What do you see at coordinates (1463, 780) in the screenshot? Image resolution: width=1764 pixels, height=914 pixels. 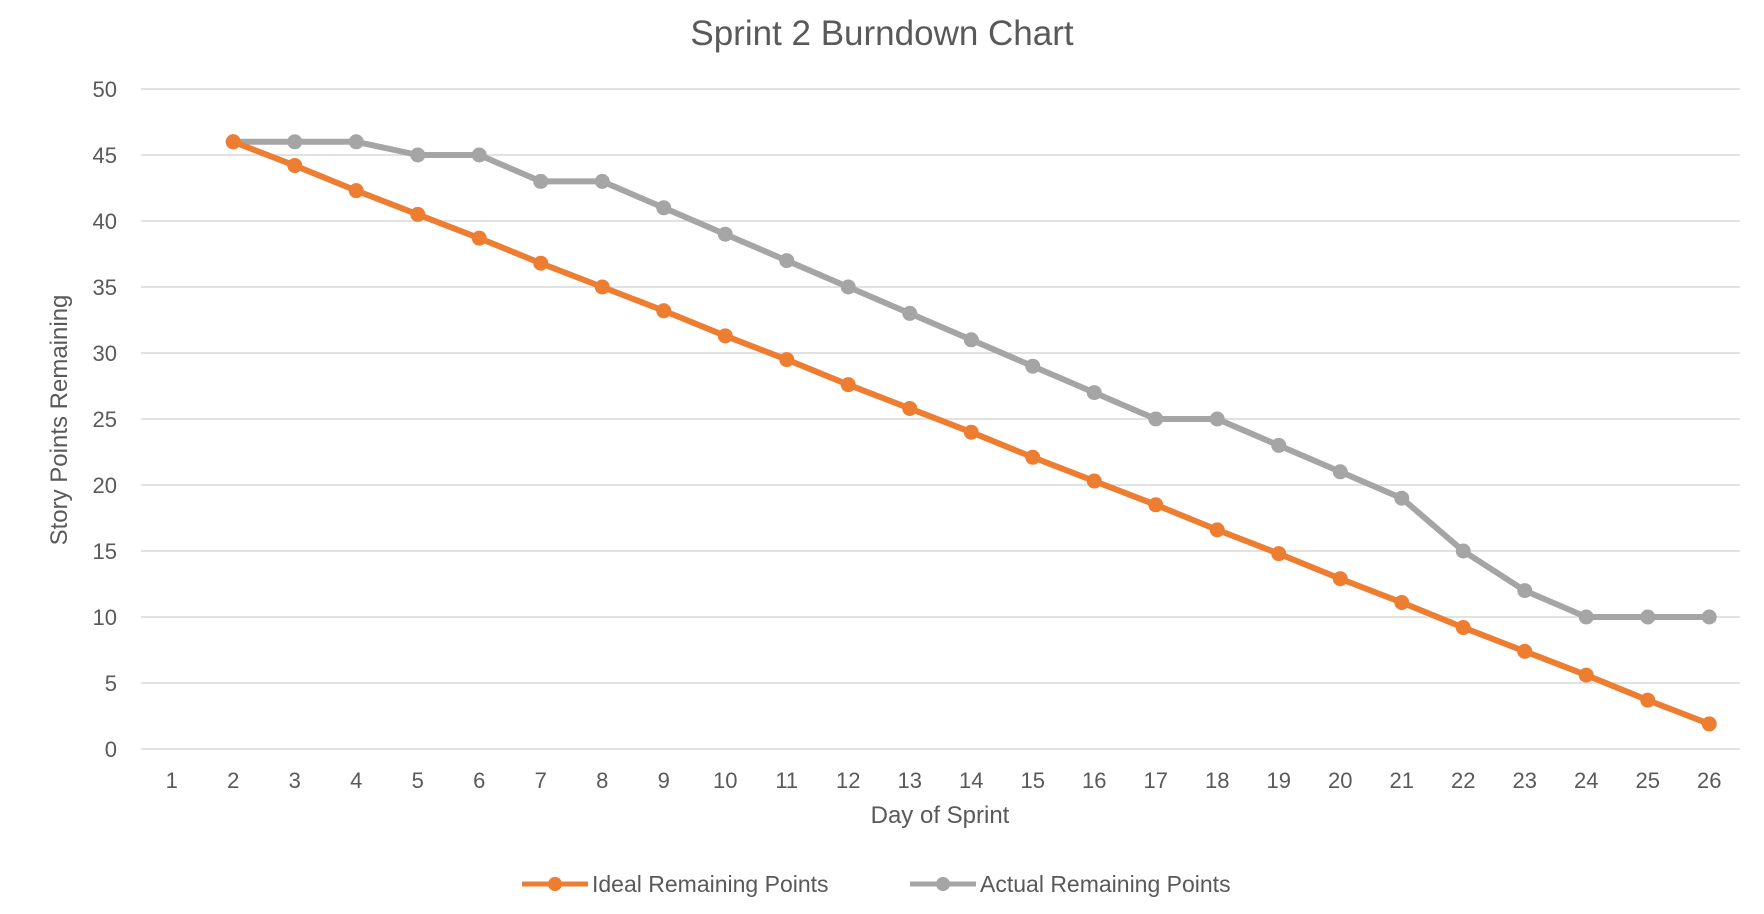 I see `x-tick-label: 22` at bounding box center [1463, 780].